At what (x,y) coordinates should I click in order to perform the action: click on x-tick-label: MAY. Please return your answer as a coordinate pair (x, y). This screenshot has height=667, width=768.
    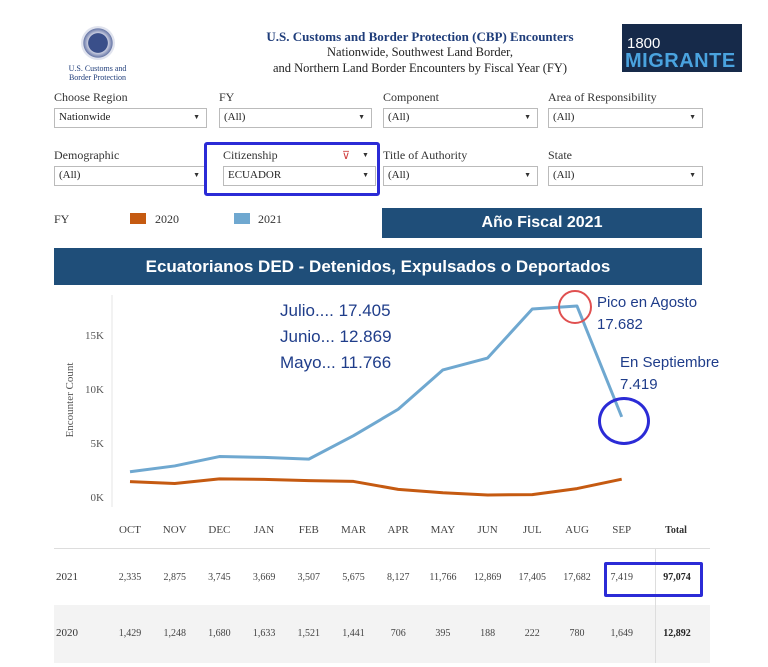
    Looking at the image, I should click on (443, 530).